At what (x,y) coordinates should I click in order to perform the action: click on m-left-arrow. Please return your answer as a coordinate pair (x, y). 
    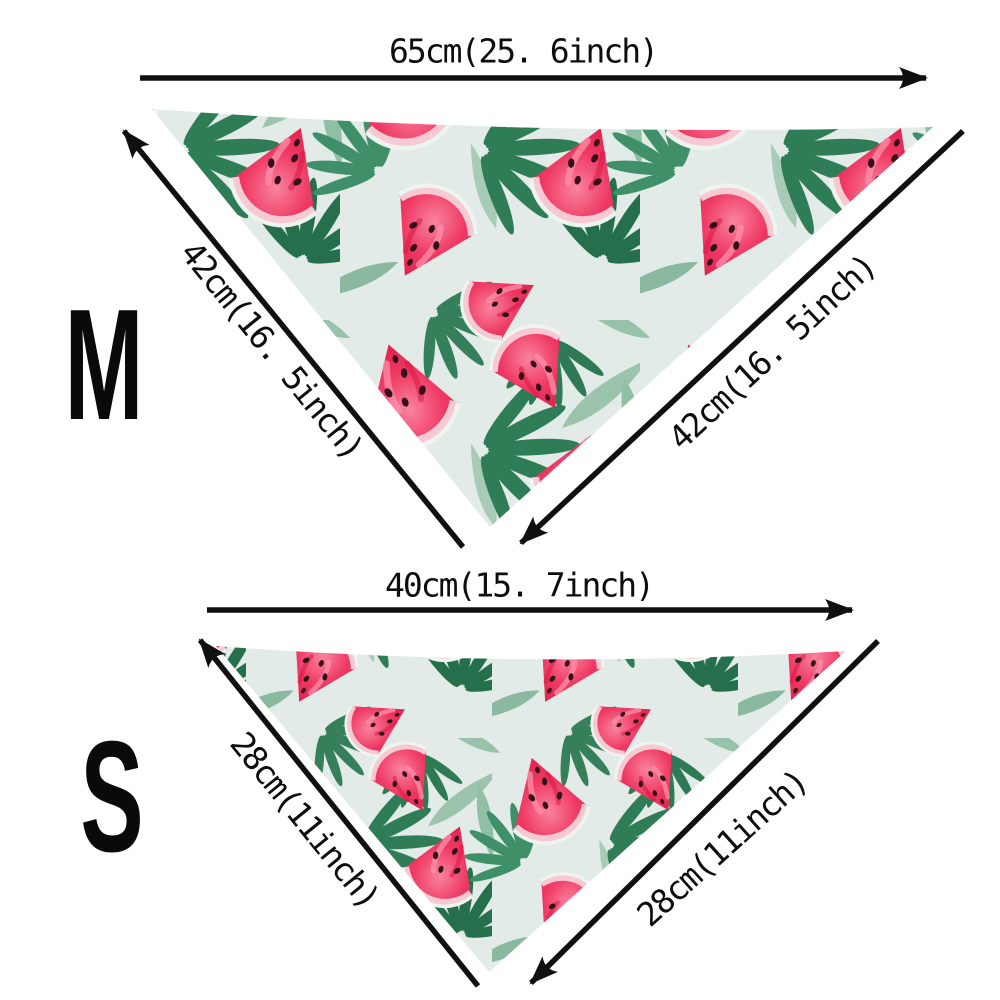
    Looking at the image, I should click on (293, 339).